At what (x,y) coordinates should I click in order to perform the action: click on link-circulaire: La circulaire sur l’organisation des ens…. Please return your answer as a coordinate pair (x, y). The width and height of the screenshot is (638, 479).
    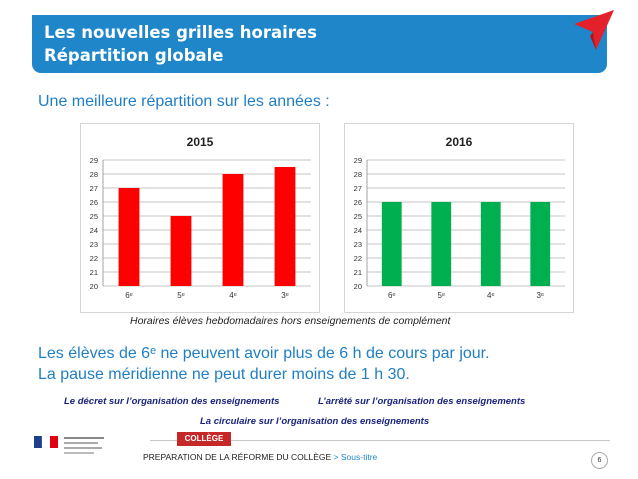
    Looking at the image, I should click on (315, 421).